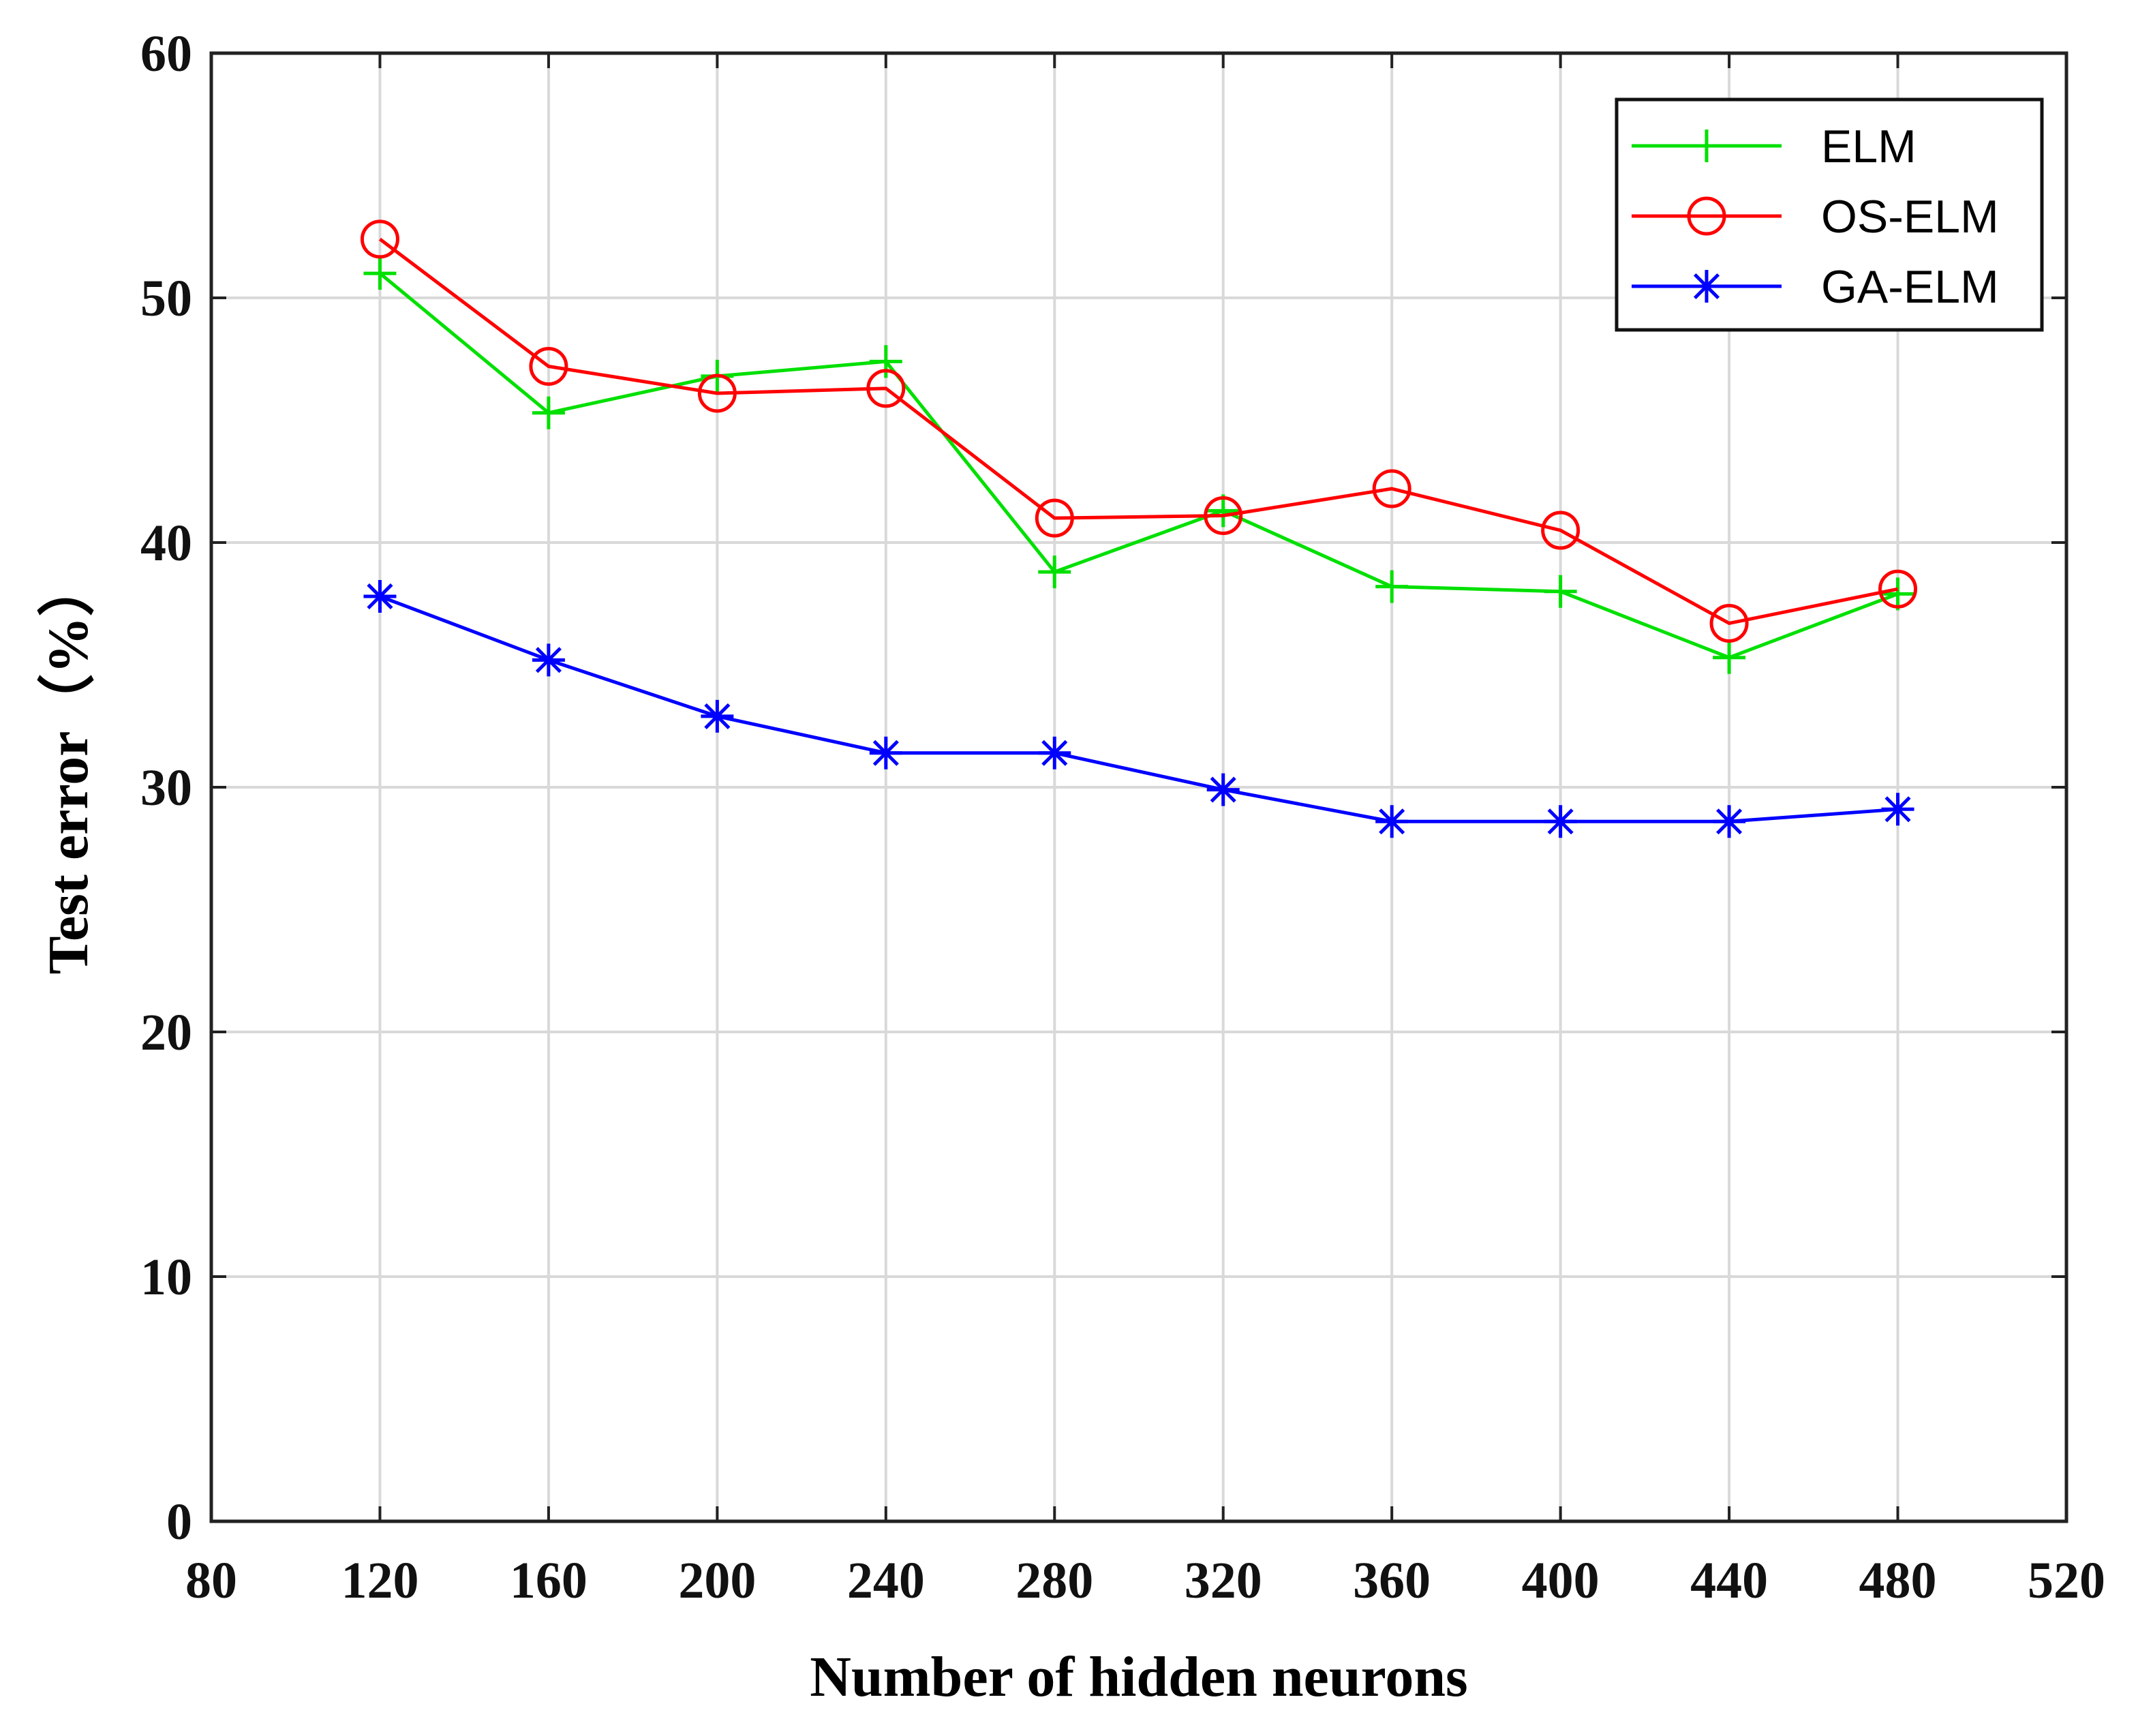  What do you see at coordinates (717, 1581) in the screenshot?
I see `x-tick-label: 200` at bounding box center [717, 1581].